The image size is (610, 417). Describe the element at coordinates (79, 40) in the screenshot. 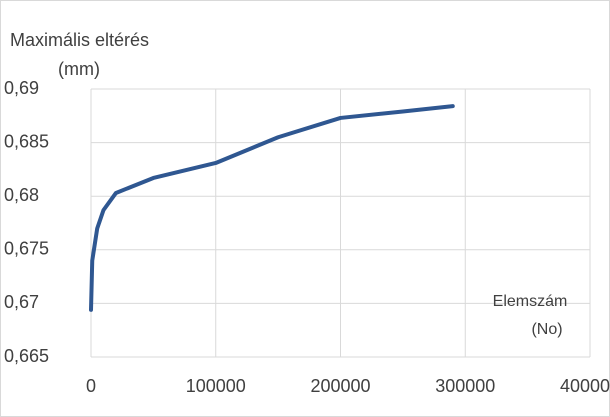

I see `y-axis-title: Maximális eltérés` at that location.